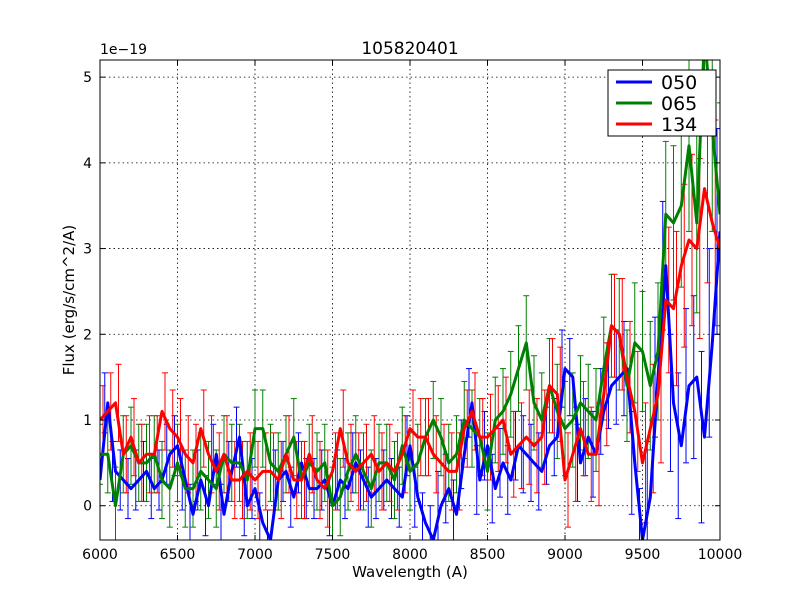  I want to click on x-tick-label: 8500, so click(488, 555).